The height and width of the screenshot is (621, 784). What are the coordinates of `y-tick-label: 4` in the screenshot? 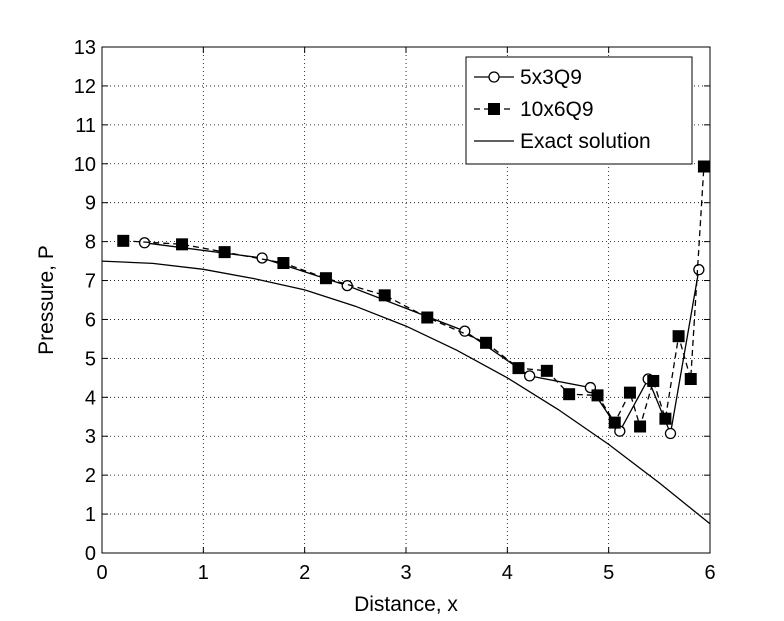 It's located at (90, 398).